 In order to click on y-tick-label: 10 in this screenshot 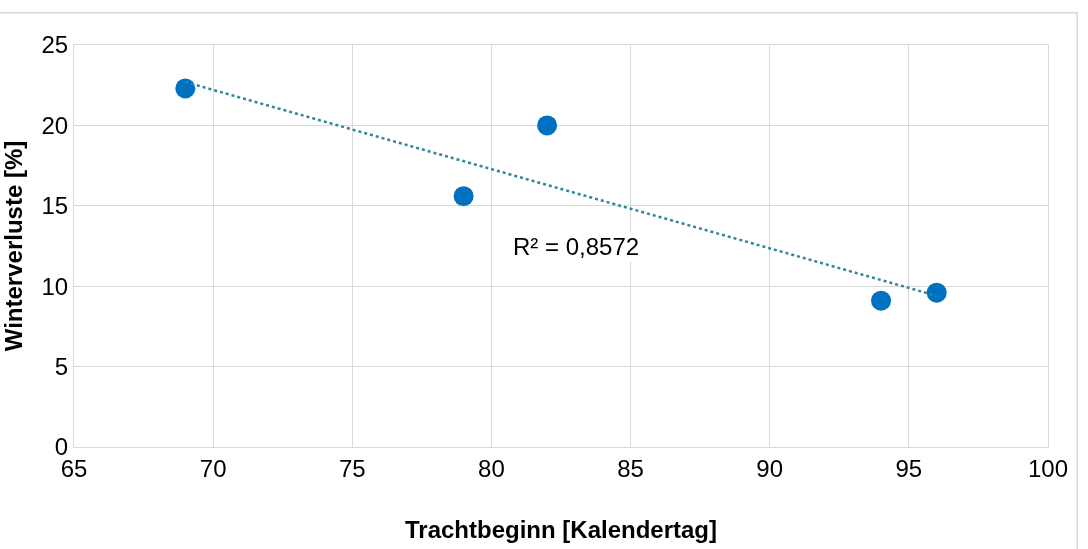, I will do `click(55, 286)`.